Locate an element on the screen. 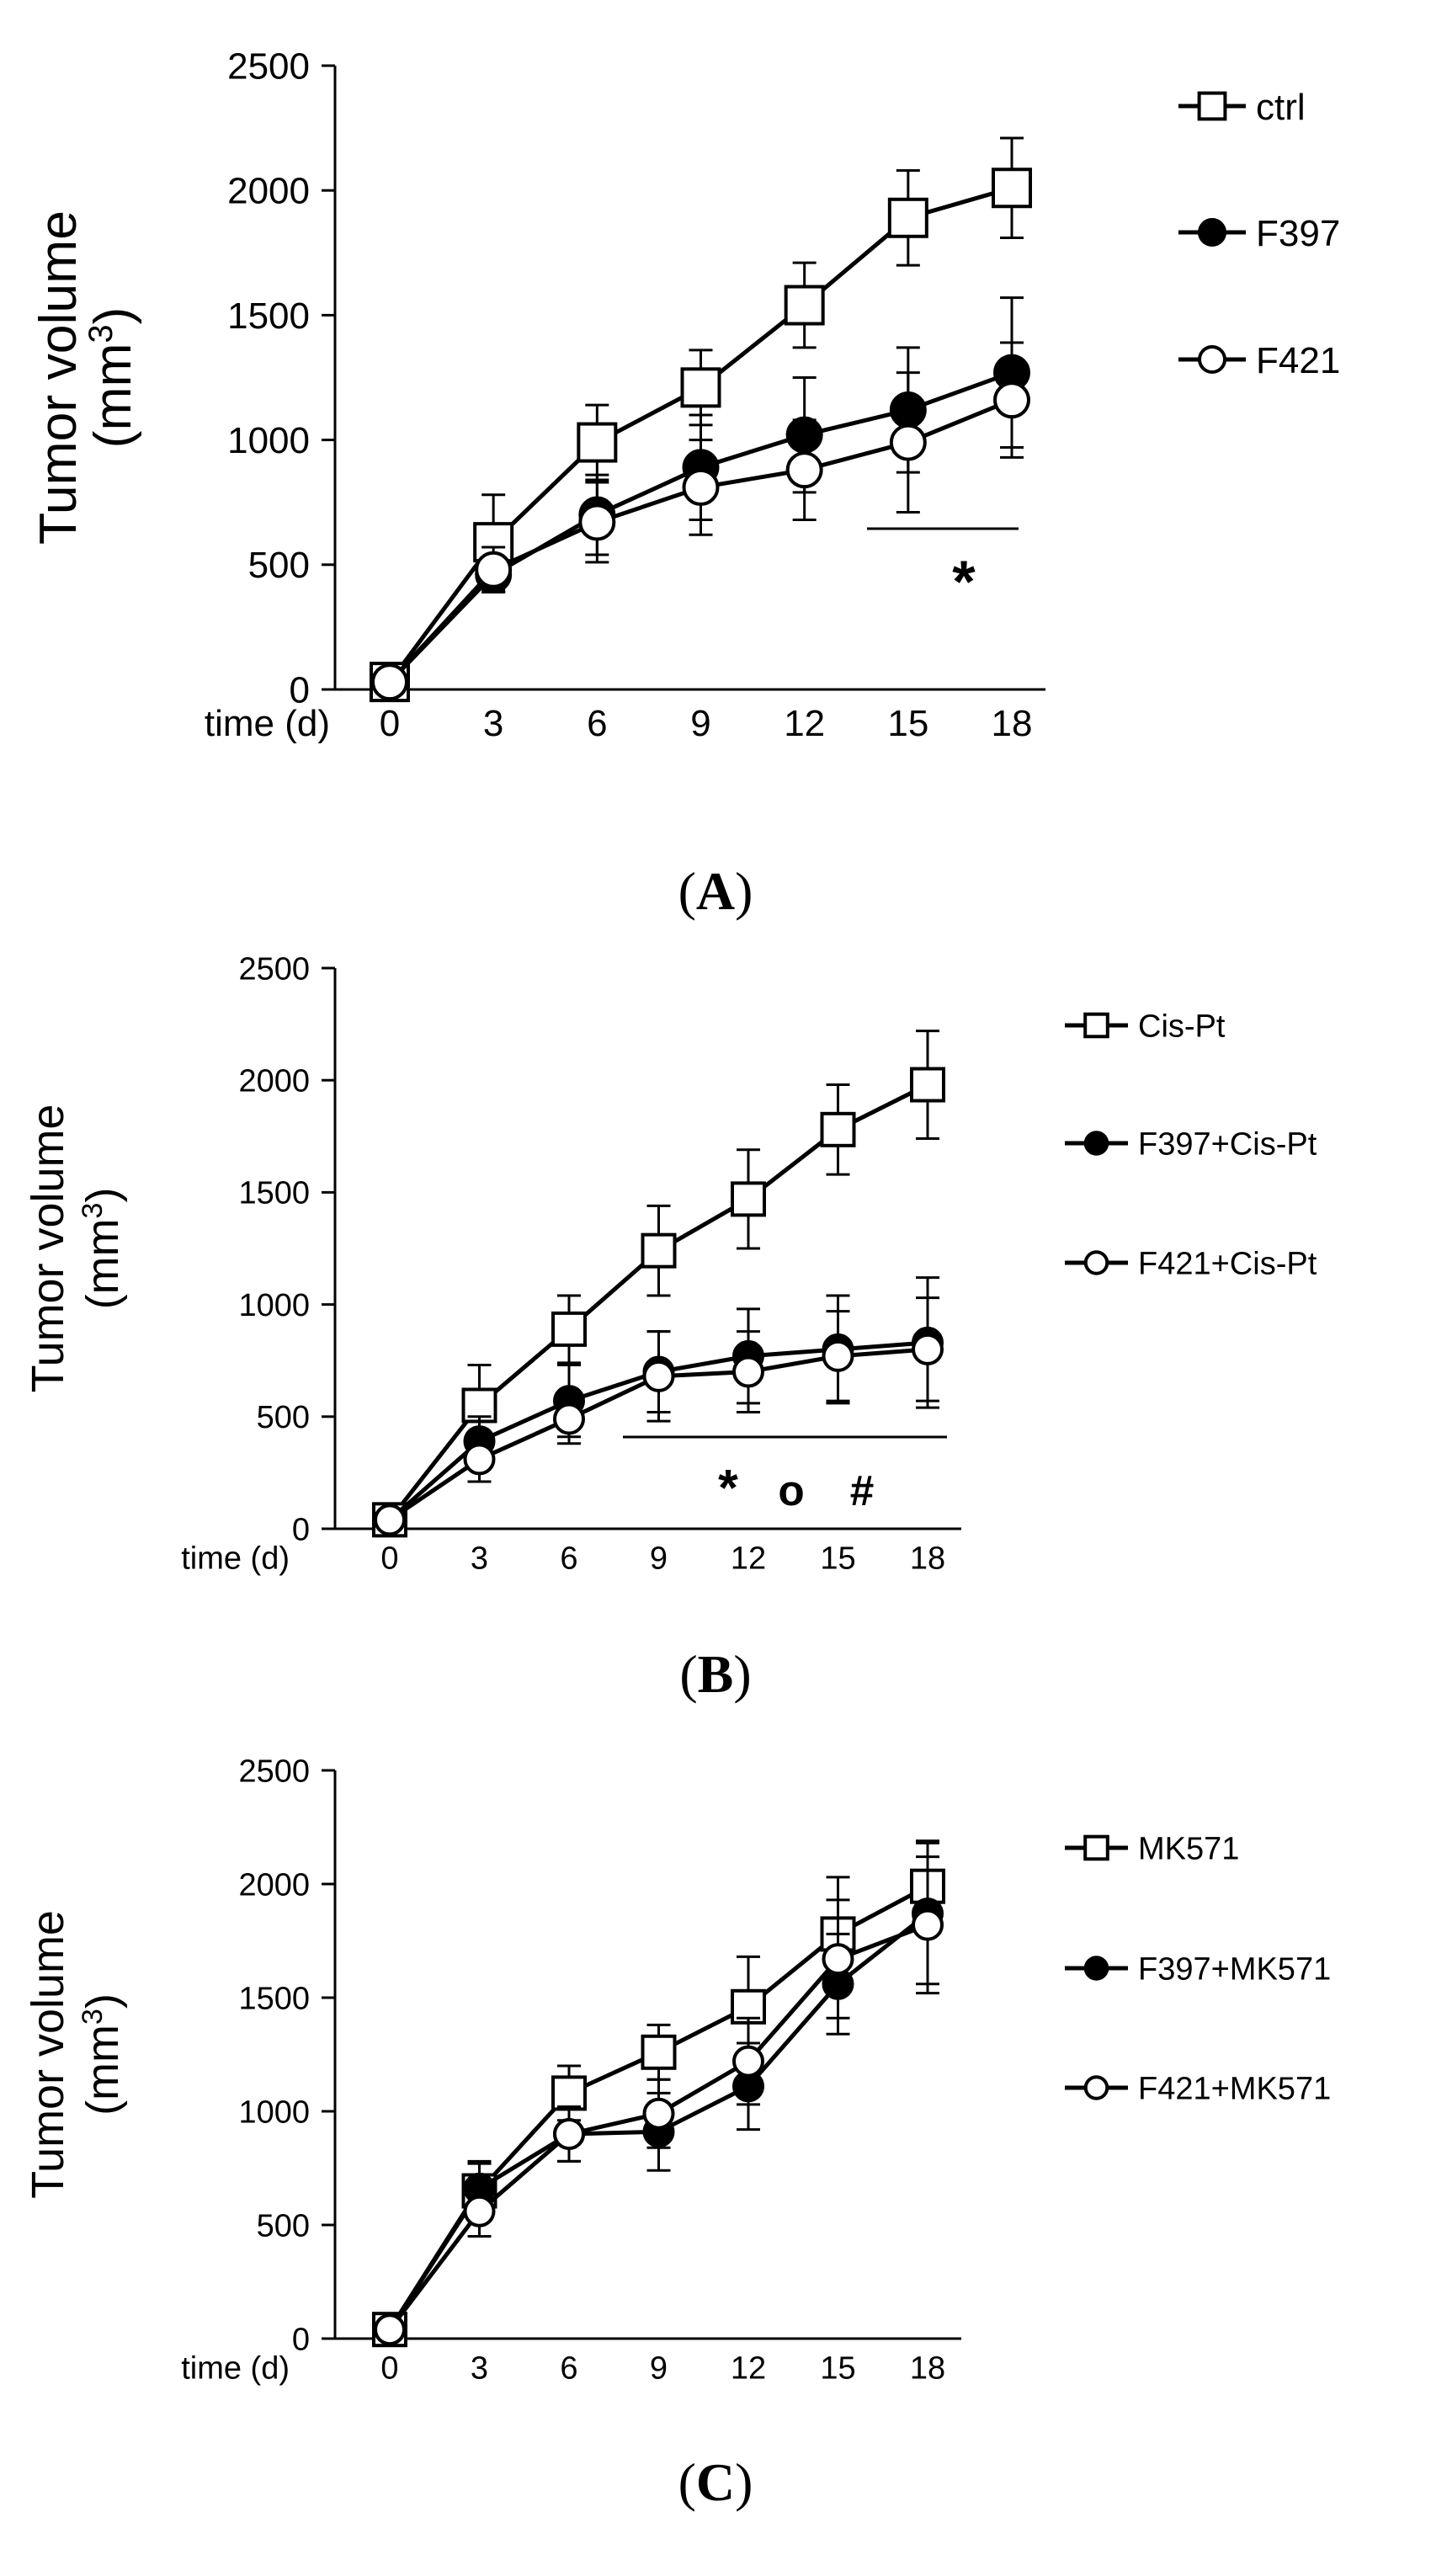 The width and height of the screenshot is (1431, 2576). legend-label: F397+Cis-Pt is located at coordinates (1227, 1145).